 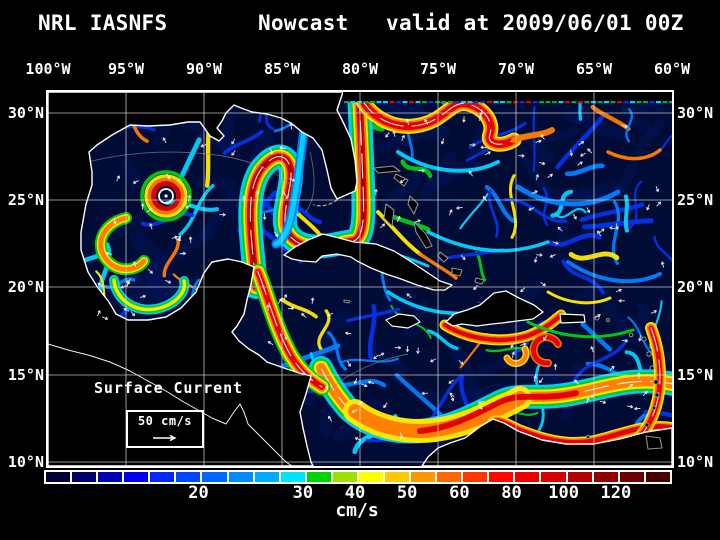 What do you see at coordinates (695, 287) in the screenshot?
I see `lat-label-right: 20°N` at bounding box center [695, 287].